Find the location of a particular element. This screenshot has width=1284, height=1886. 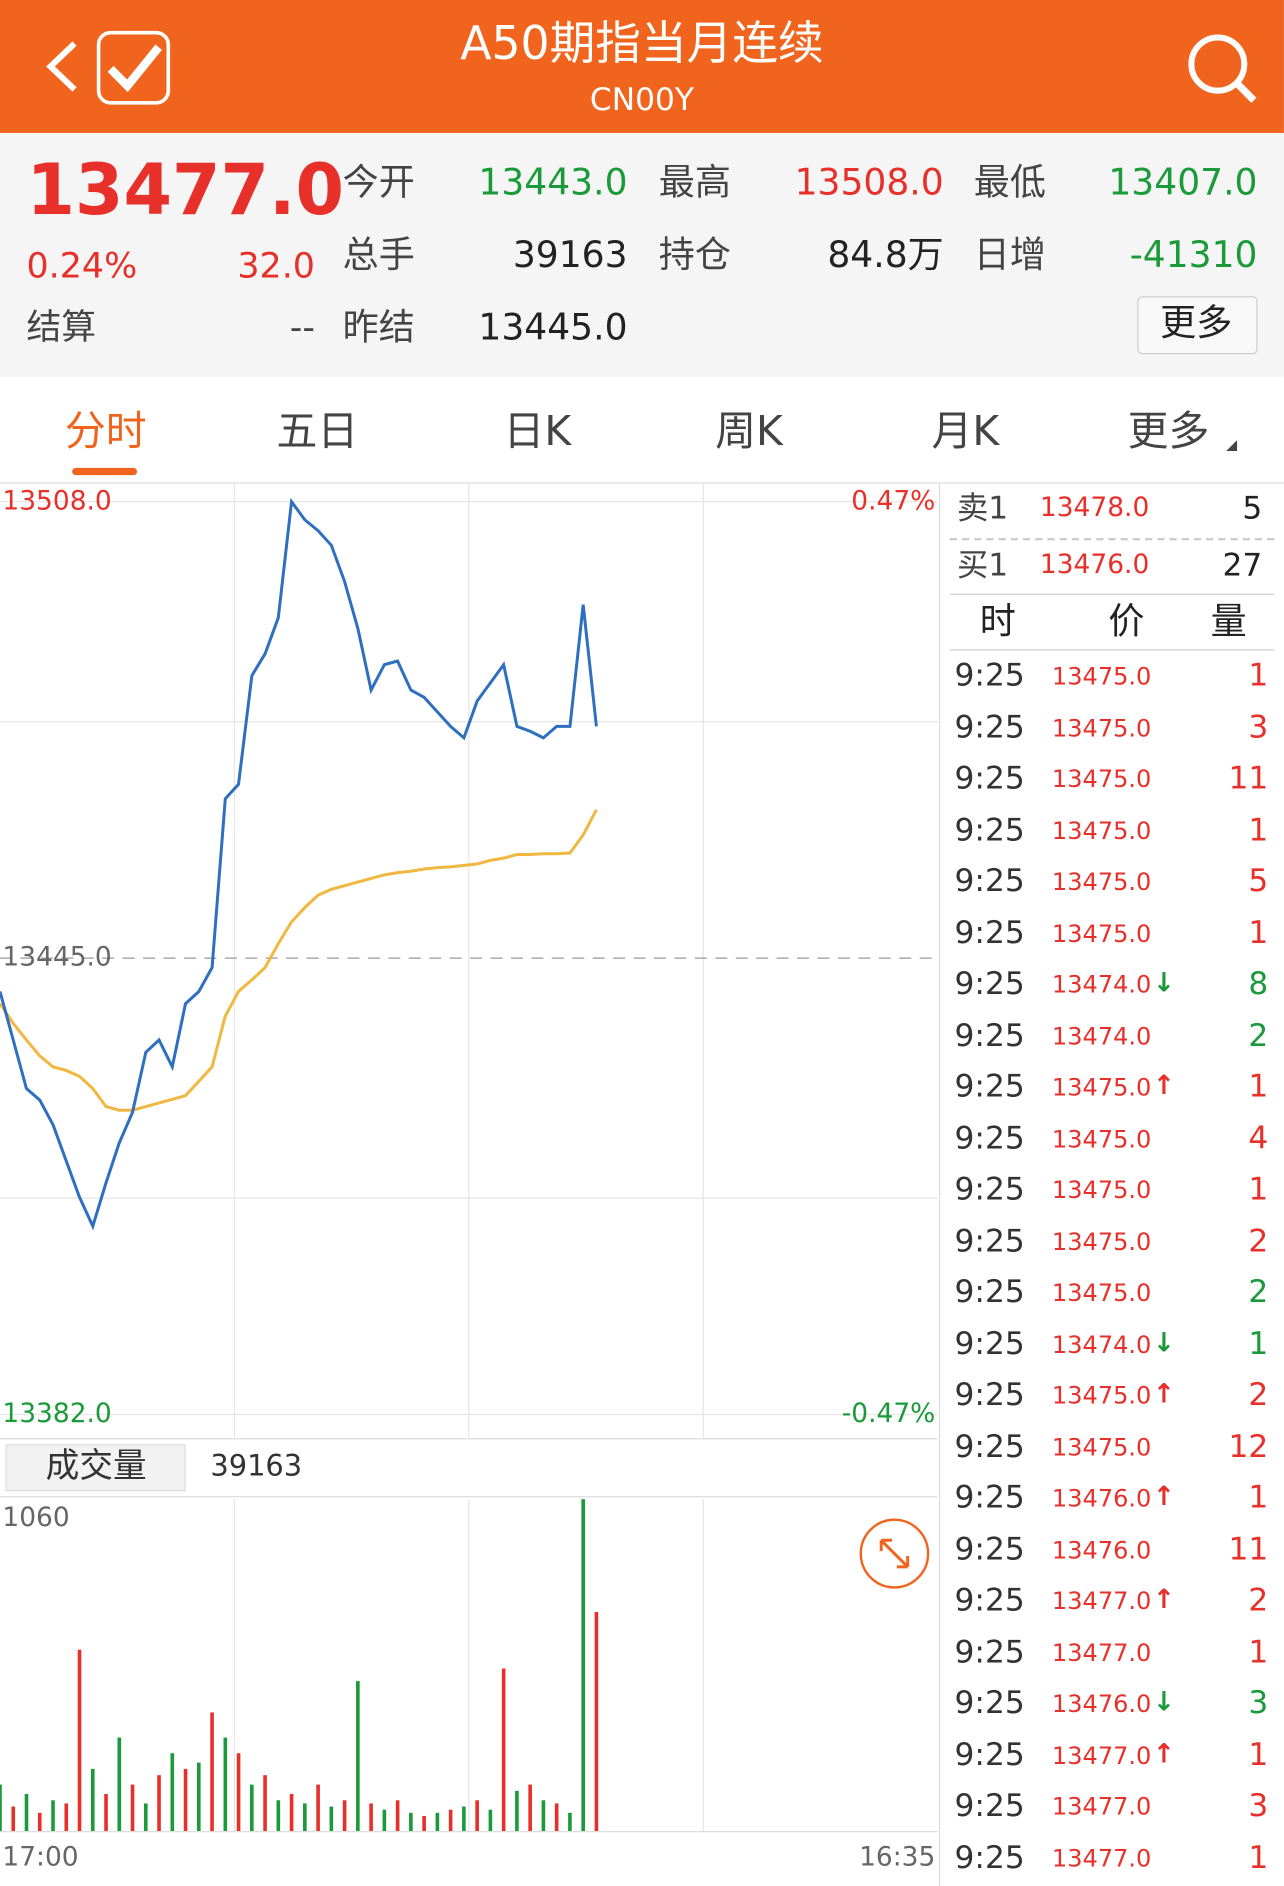

code: CN00Y is located at coordinates (642, 100).